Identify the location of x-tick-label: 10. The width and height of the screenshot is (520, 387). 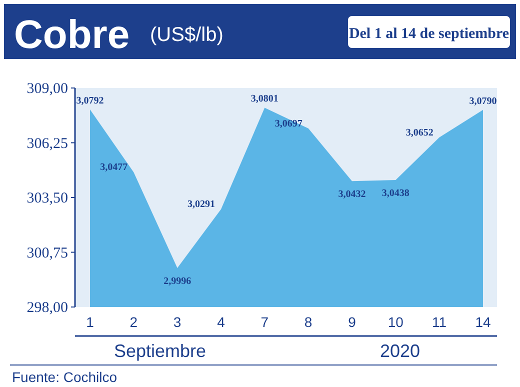
(396, 322).